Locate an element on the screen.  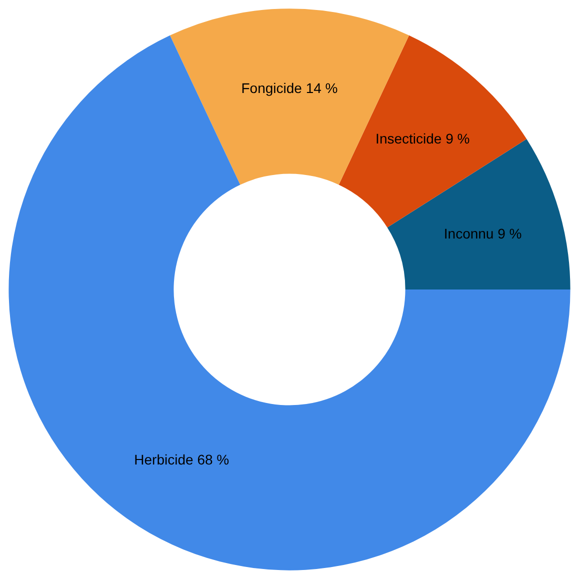
slice-label: Herbicide 68 % is located at coordinates (182, 459).